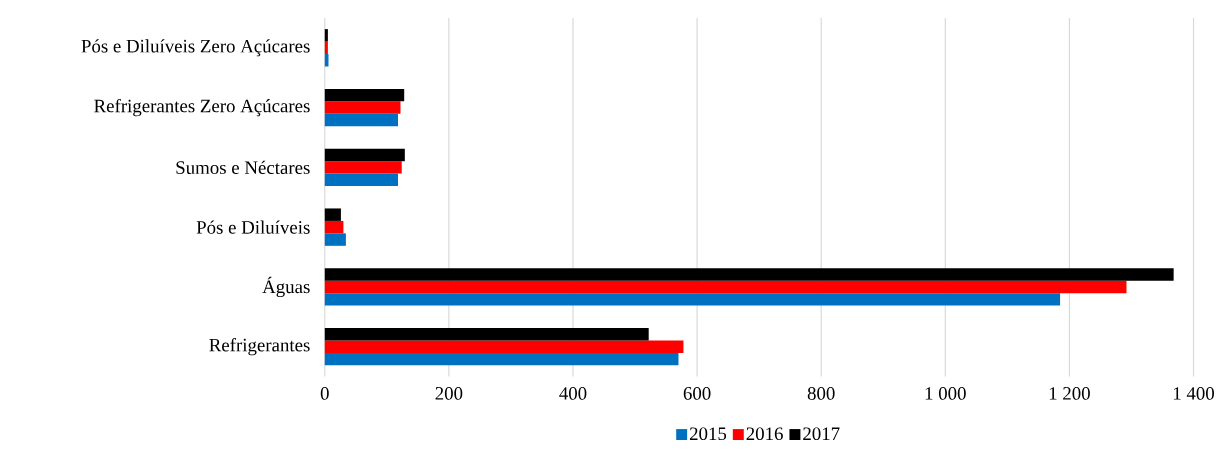  Describe the element at coordinates (324, 393) in the screenshot. I see `x-tick-label: 0` at that location.